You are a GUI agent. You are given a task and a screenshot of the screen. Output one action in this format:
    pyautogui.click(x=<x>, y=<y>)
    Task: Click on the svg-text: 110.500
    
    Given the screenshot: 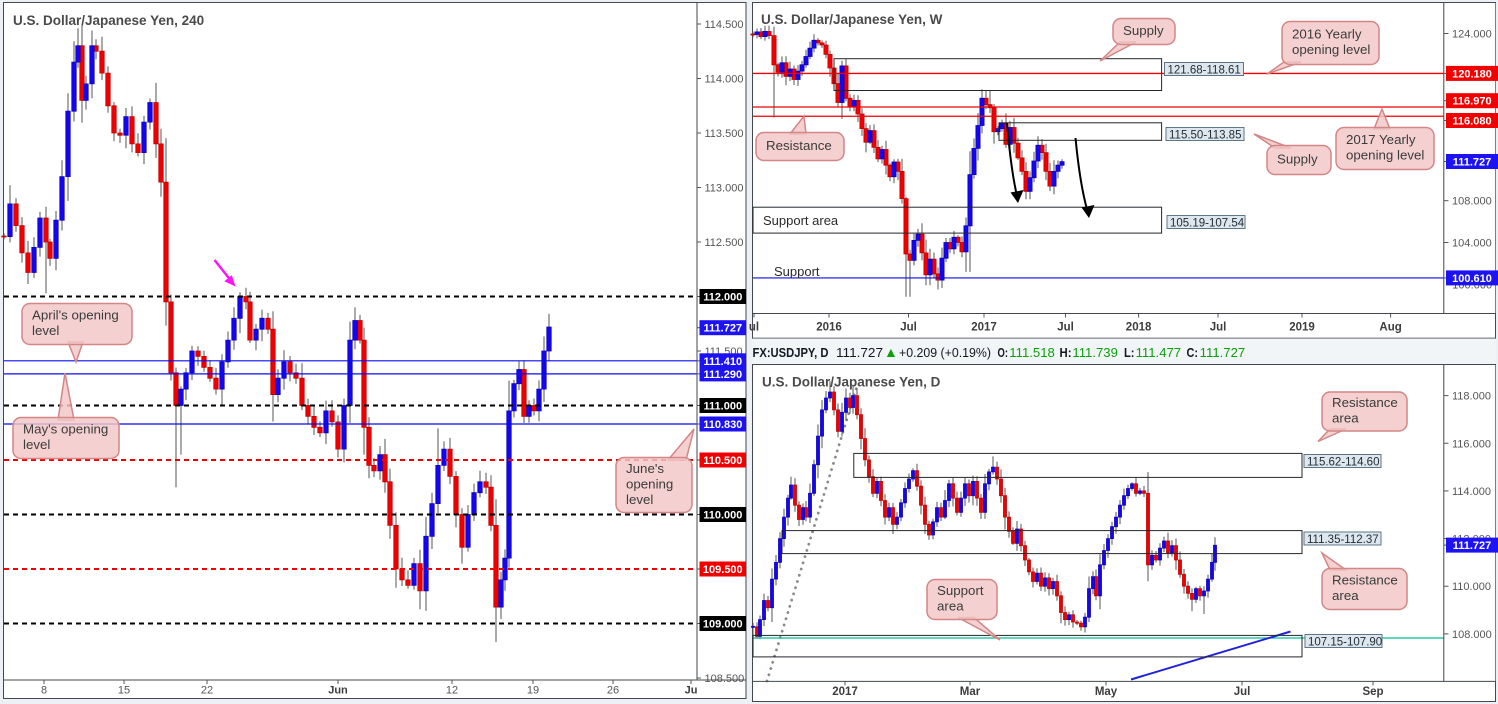 What is the action you would take?
    pyautogui.click(x=722, y=461)
    